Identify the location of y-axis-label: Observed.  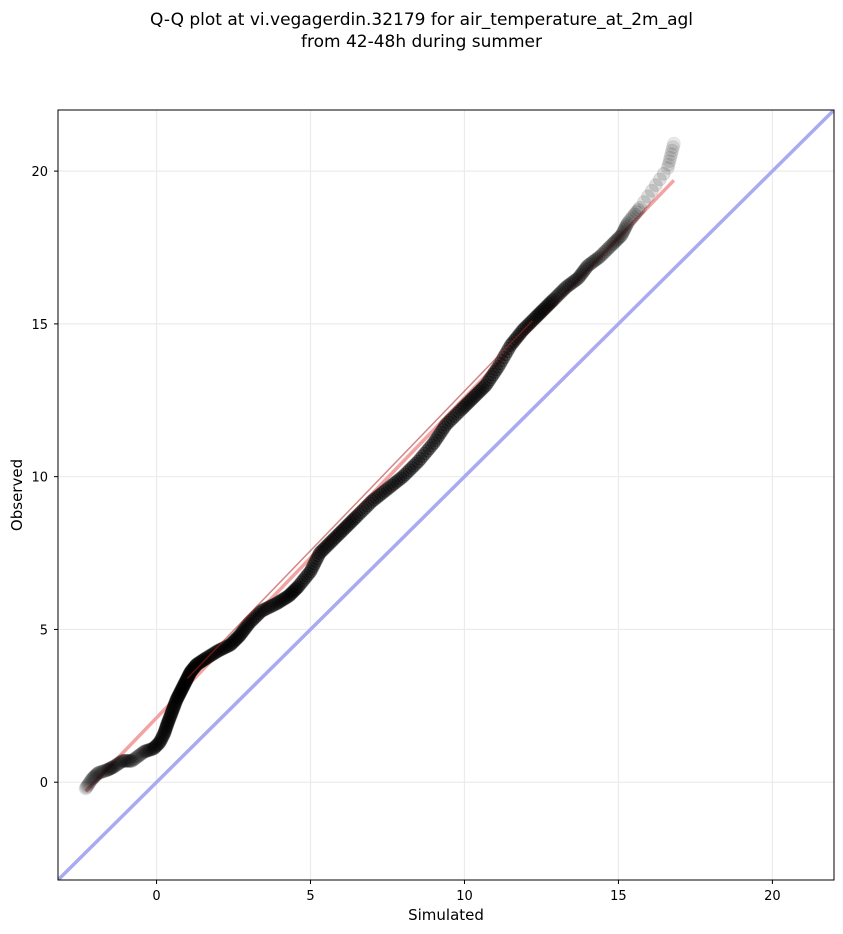
(17, 495).